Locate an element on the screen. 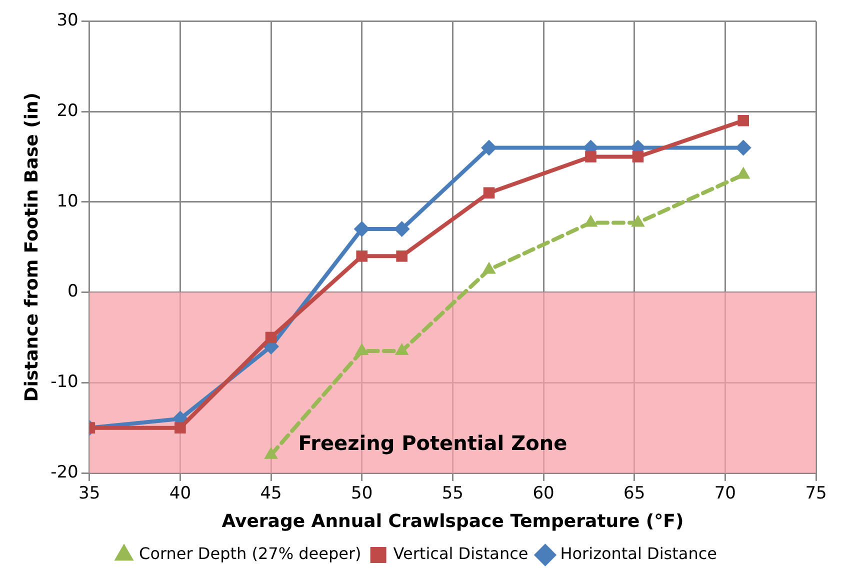 This screenshot has width=844, height=581. x-tick-label: 60 is located at coordinates (543, 494).